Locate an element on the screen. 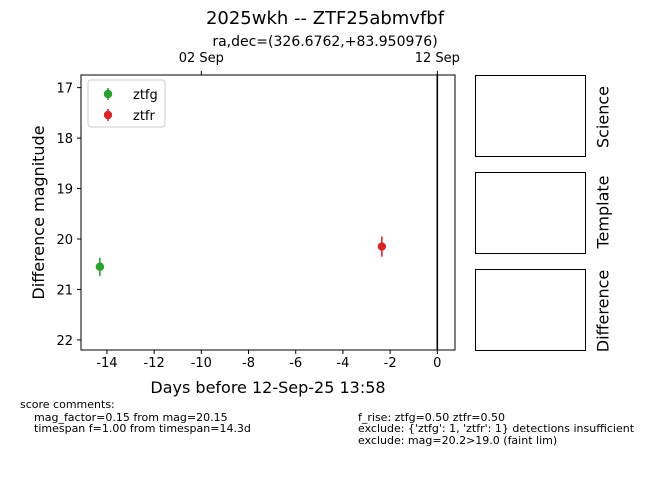  y-tick-label: 17 is located at coordinates (64, 89).